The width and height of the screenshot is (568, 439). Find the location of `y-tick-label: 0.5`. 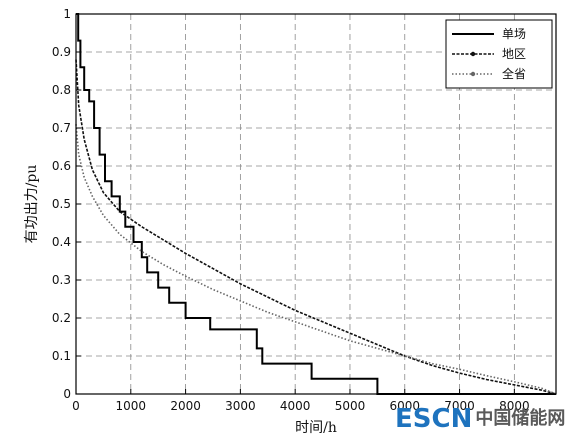

y-tick-label: 0.5 is located at coordinates (61, 204).